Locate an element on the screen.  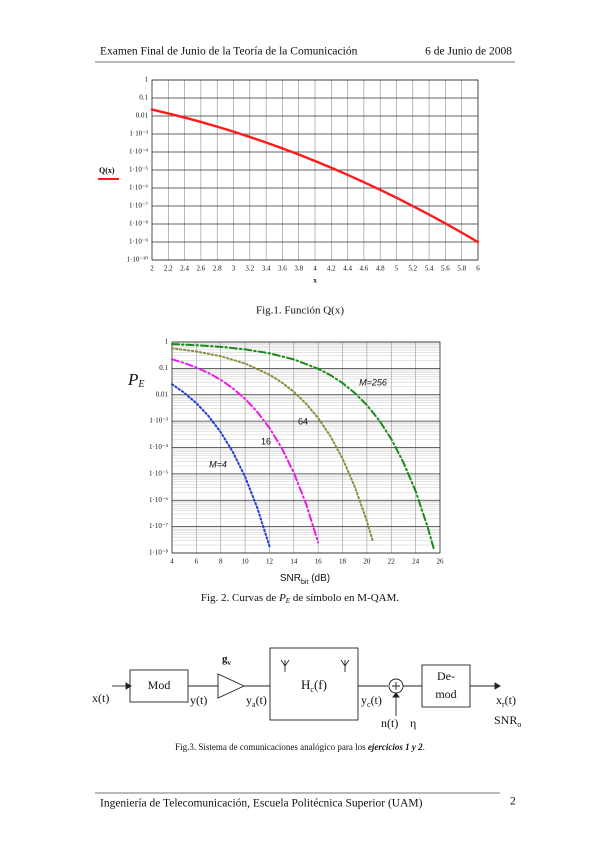
channel-label: Hc(f) is located at coordinates (314, 685).